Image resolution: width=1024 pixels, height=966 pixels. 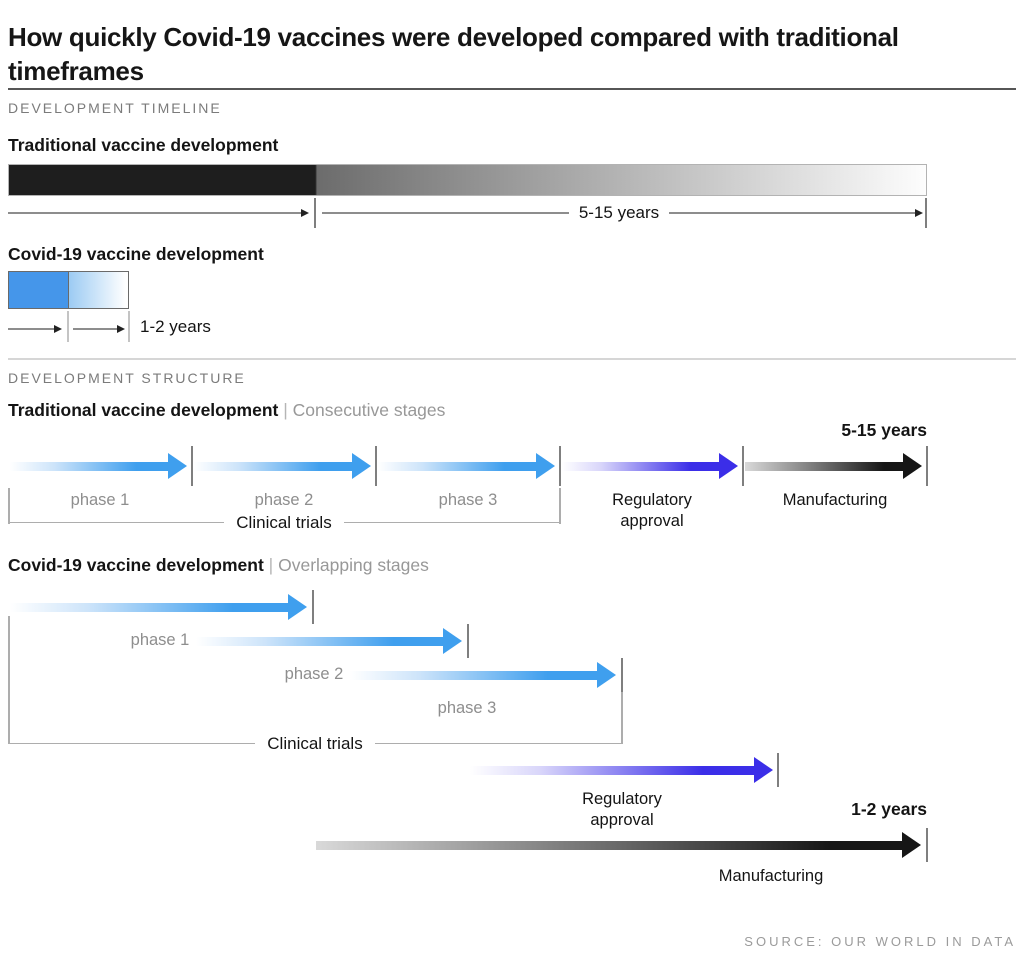 What do you see at coordinates (9, 506) in the screenshot?
I see `trad-bracket-left-line` at bounding box center [9, 506].